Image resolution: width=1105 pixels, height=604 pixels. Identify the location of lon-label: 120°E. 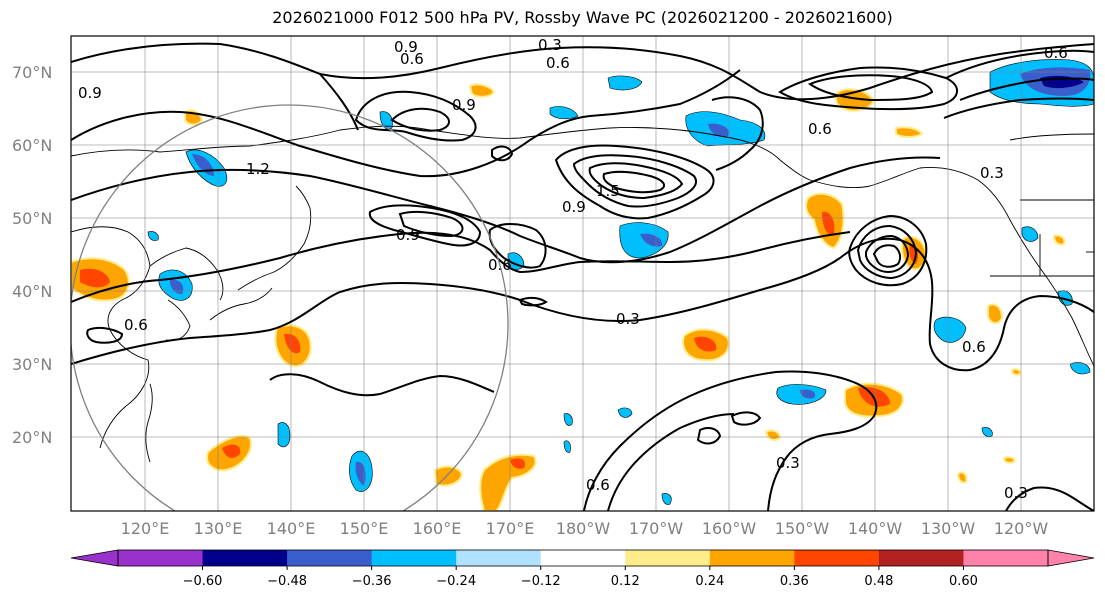
(145, 528).